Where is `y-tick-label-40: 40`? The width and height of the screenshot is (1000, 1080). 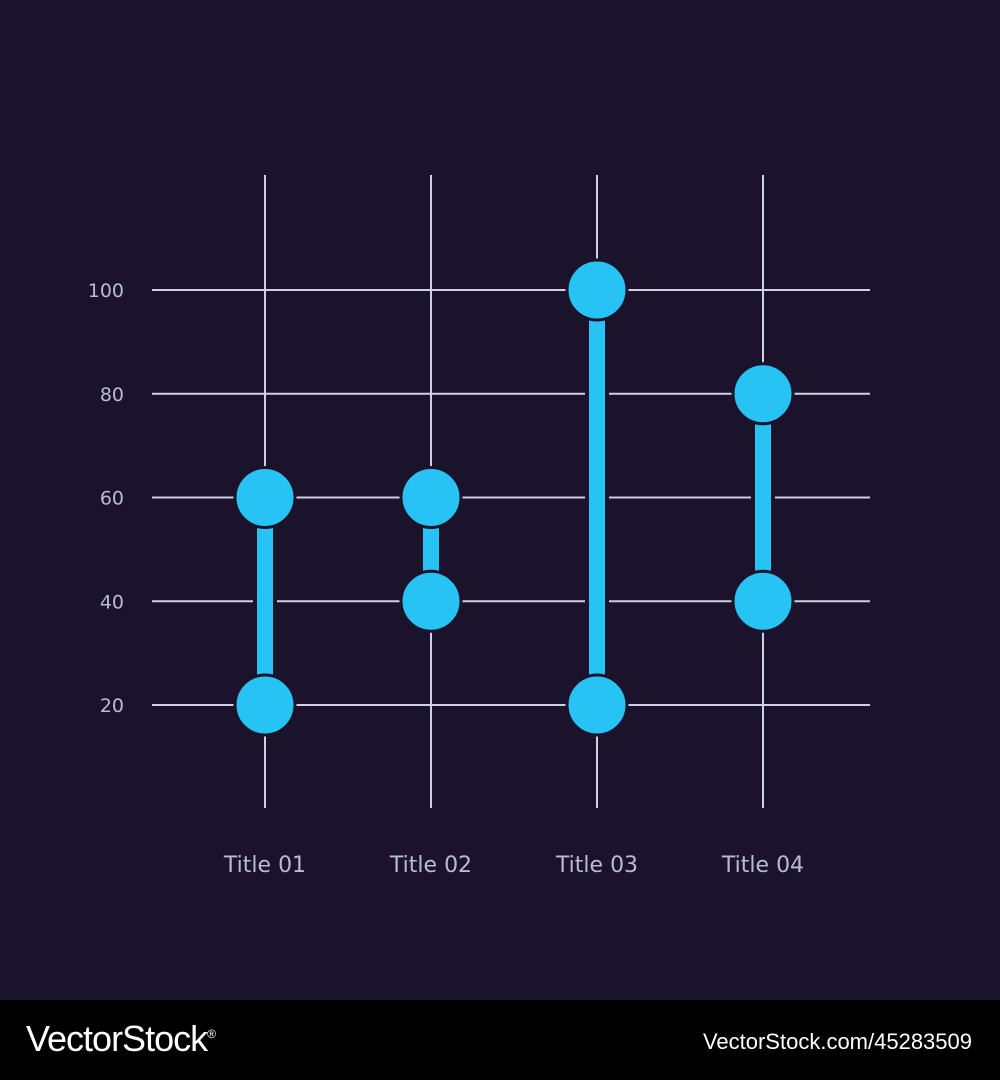
y-tick-label-40: 40 is located at coordinates (112, 602).